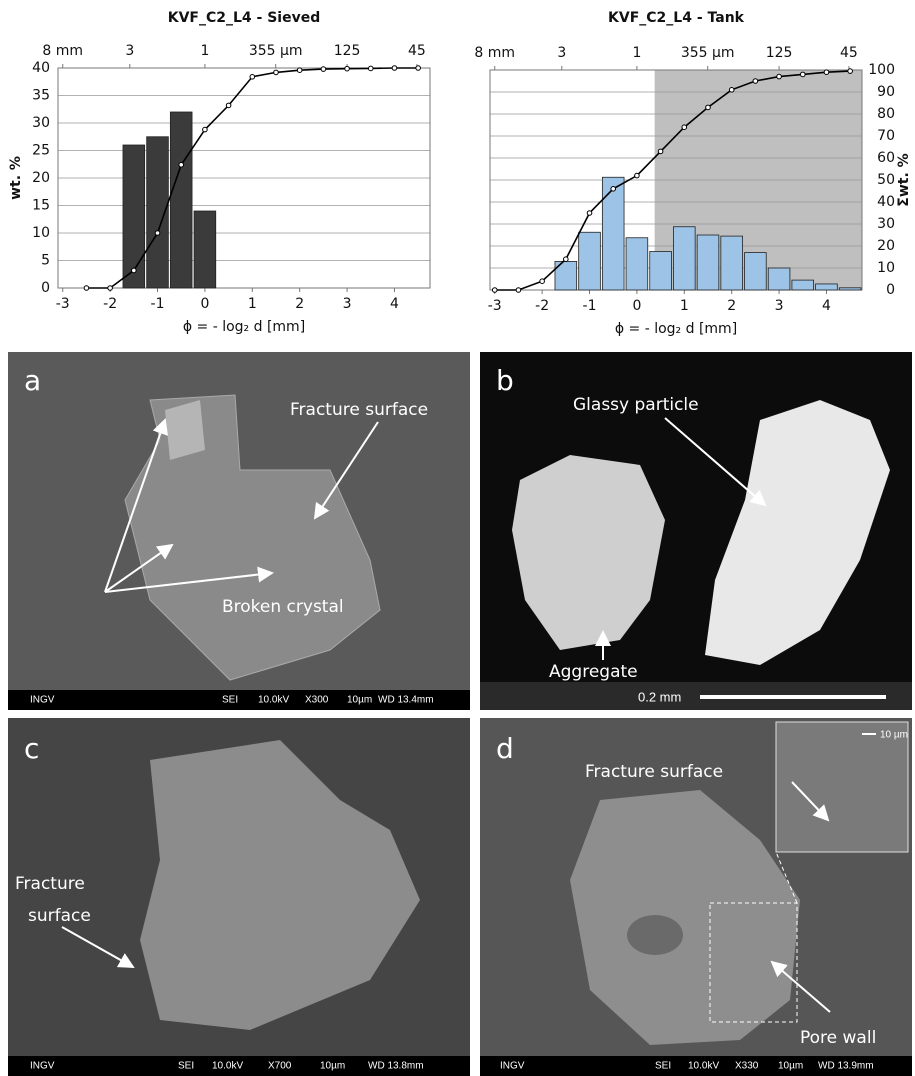 The width and height of the screenshot is (915, 1076). I want to click on cumulative-line, so click(672, 180).